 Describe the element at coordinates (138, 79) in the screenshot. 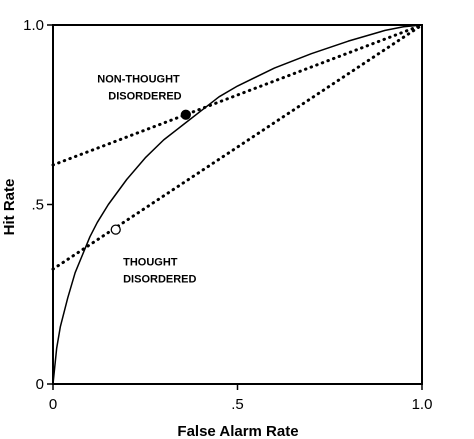

I see `annotation-line: NON-THOUGHT` at that location.